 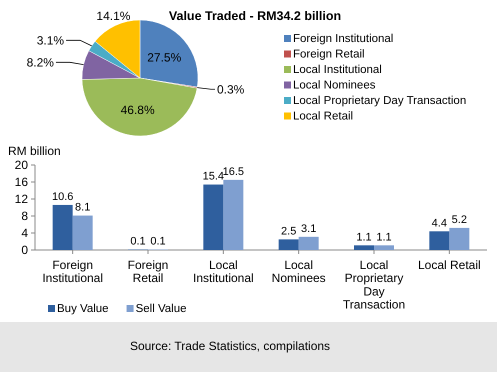 I want to click on data-label: 0.3%, so click(x=231, y=89).